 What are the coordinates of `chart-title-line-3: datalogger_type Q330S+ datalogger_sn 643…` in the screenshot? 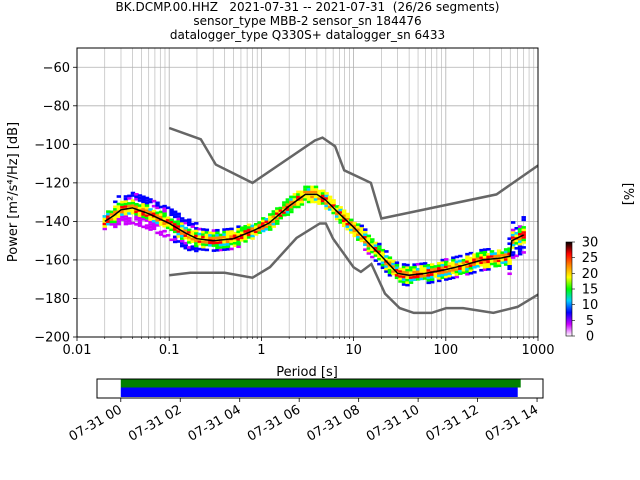 It's located at (307, 35).